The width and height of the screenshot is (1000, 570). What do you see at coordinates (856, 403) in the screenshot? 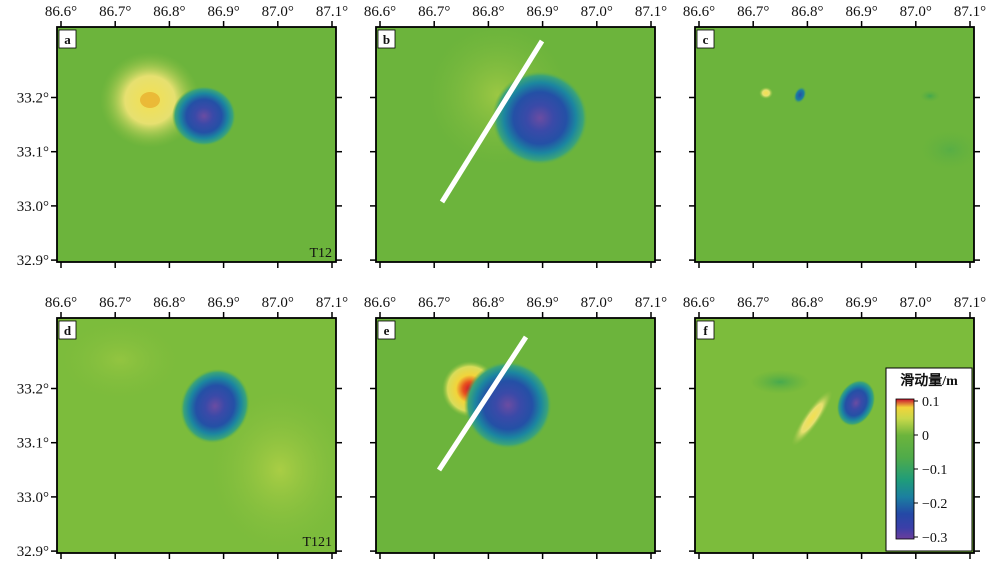
I see `panel-f-negative-patch` at bounding box center [856, 403].